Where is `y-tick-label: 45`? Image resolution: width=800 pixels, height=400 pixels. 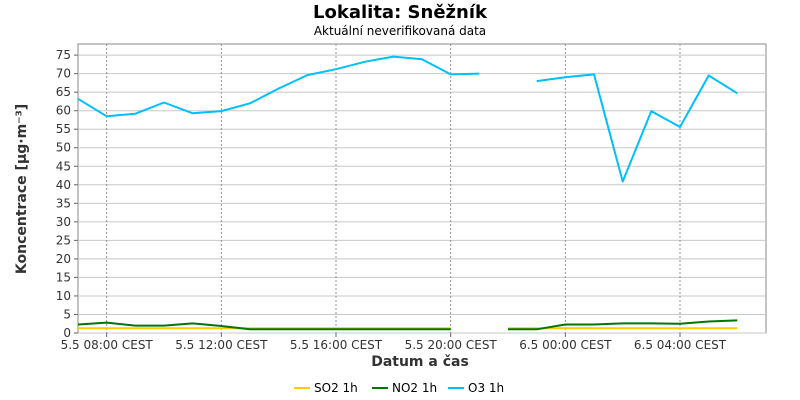 y-tick-label: 45 is located at coordinates (63, 166).